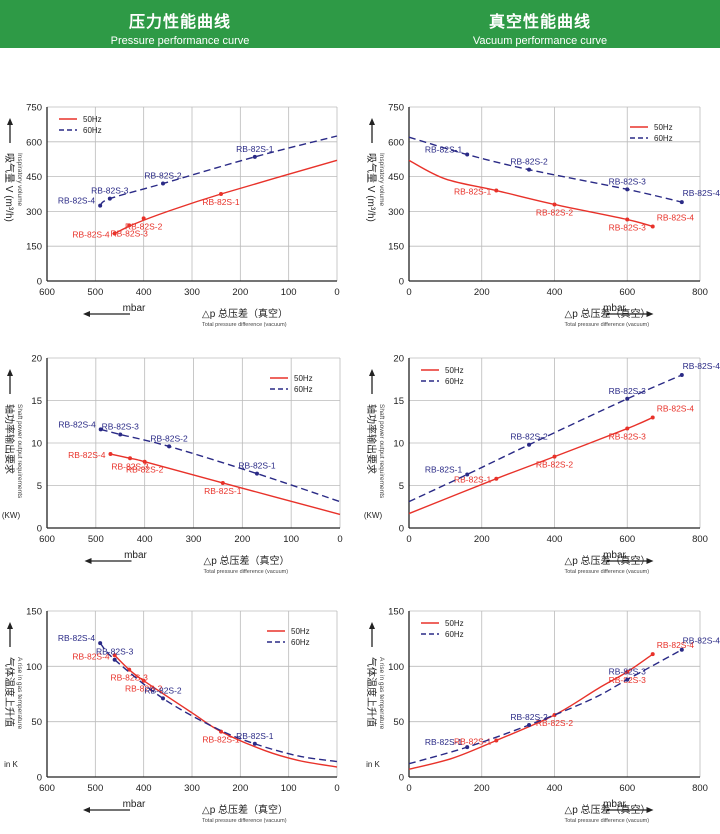  What do you see at coordinates (381, 451) in the screenshot?
I see `y-axis-label-en: Shaft power output requirements` at bounding box center [381, 451].